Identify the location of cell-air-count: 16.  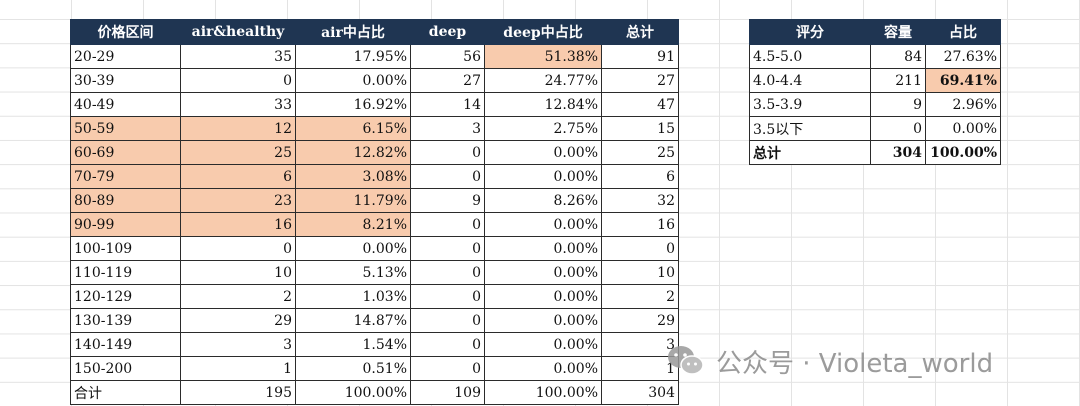
(238, 224).